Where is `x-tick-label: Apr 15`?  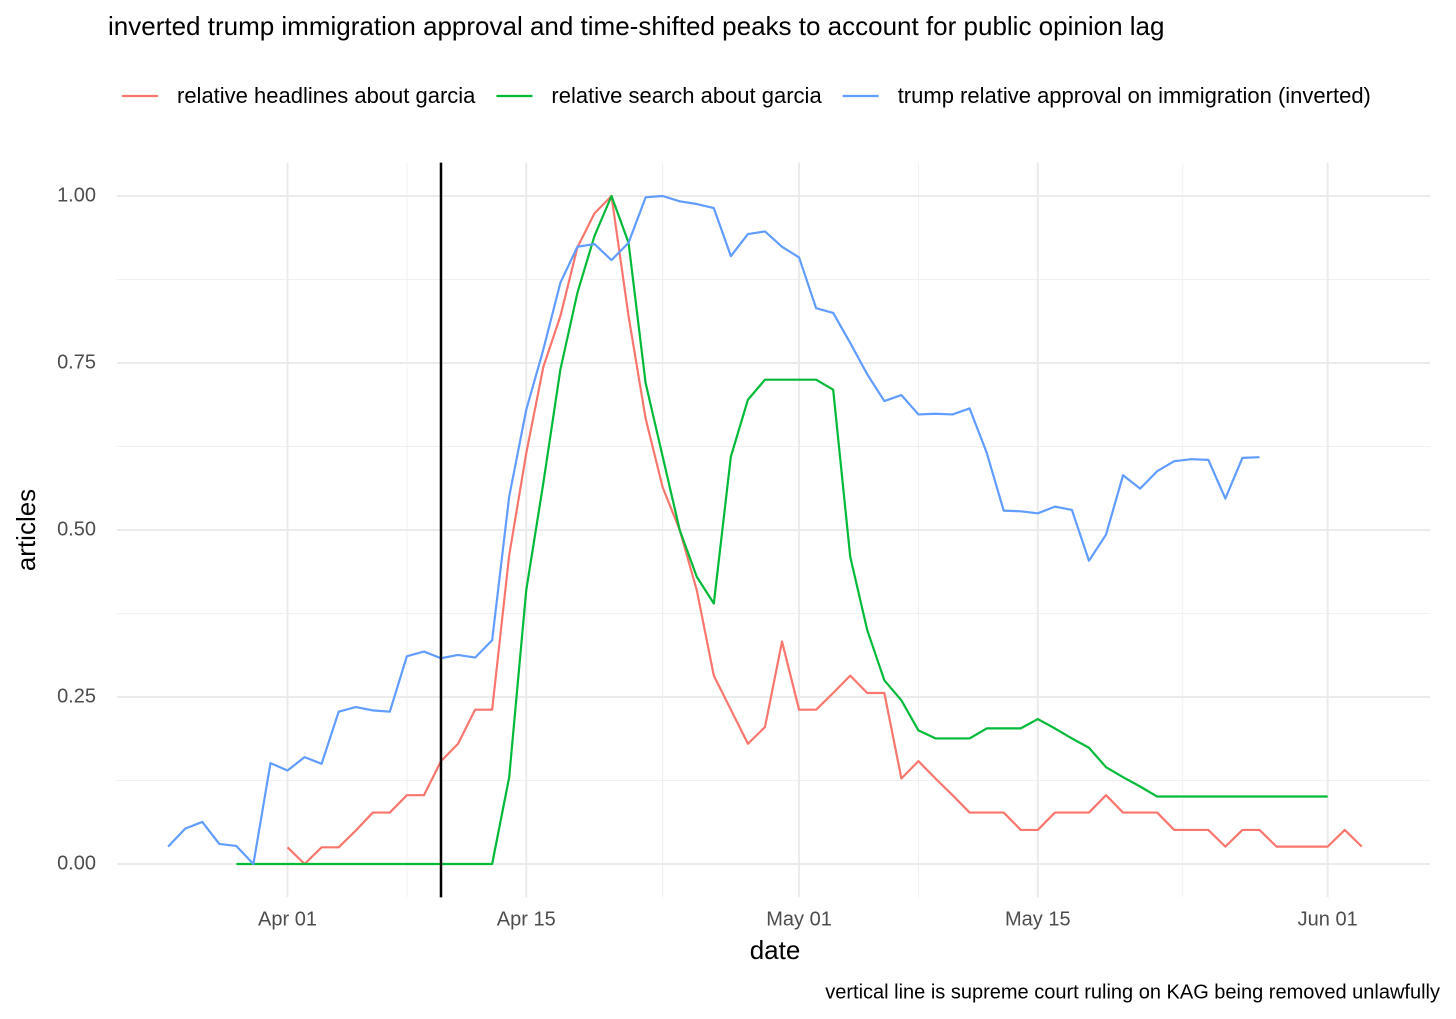 x-tick-label: Apr 15 is located at coordinates (526, 919).